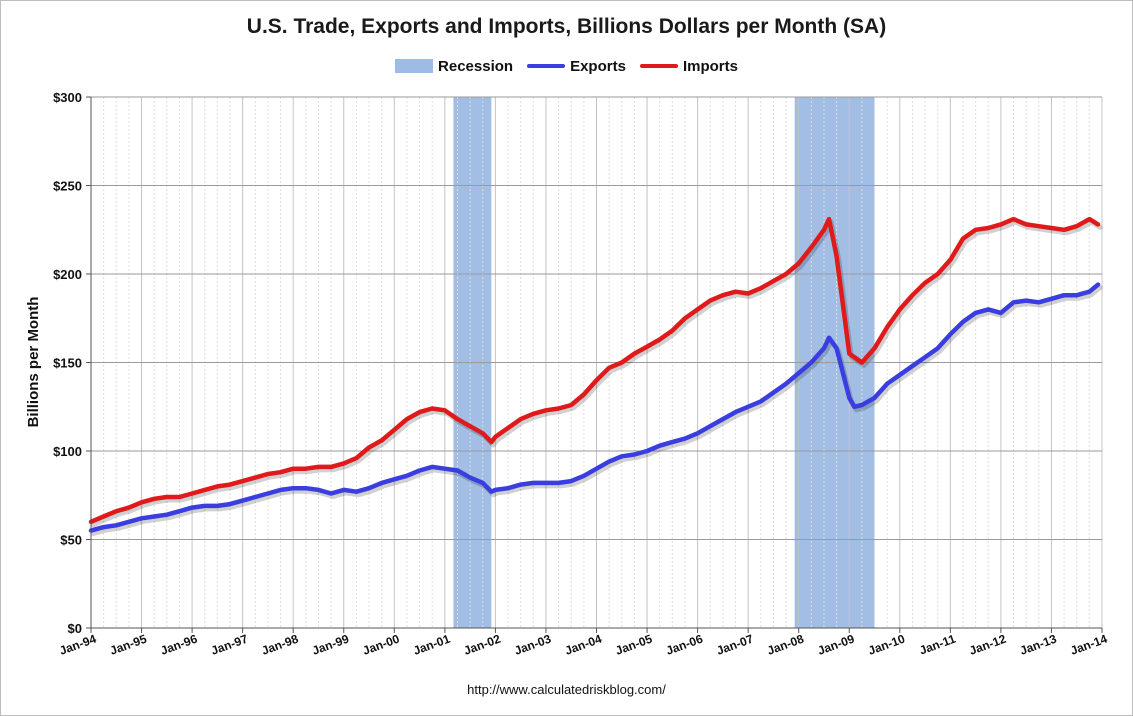  Describe the element at coordinates (658, 66) in the screenshot. I see `legend-swatch-imports` at that location.